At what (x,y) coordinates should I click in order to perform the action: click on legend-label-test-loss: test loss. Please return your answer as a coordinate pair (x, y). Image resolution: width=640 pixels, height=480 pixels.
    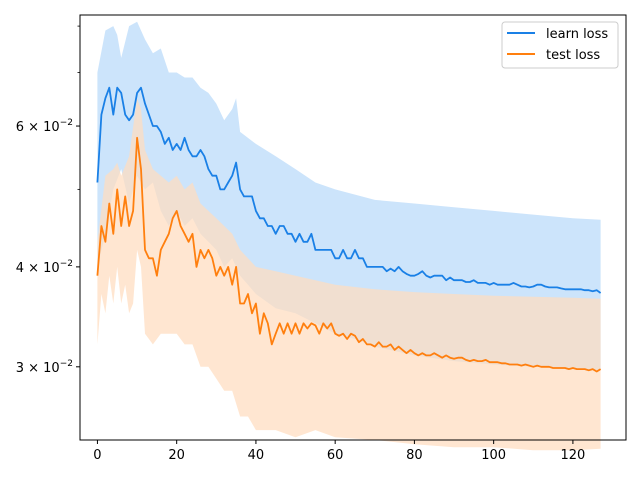
    Looking at the image, I should click on (573, 55).